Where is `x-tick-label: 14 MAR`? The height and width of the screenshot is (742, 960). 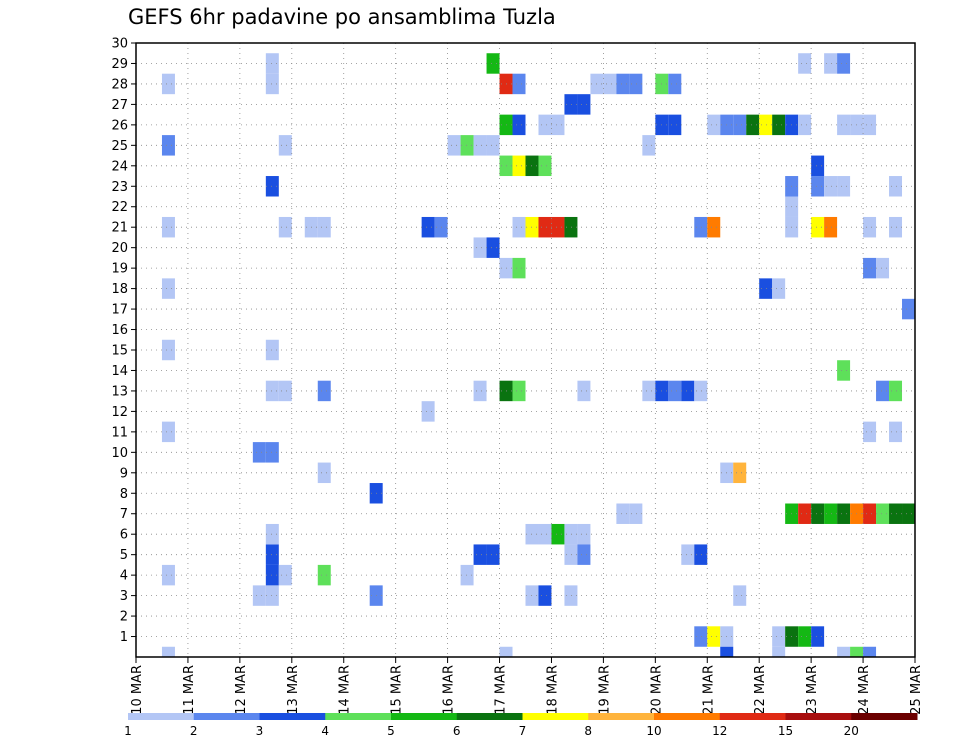
x-tick-label: 14 MAR is located at coordinates (345, 690).